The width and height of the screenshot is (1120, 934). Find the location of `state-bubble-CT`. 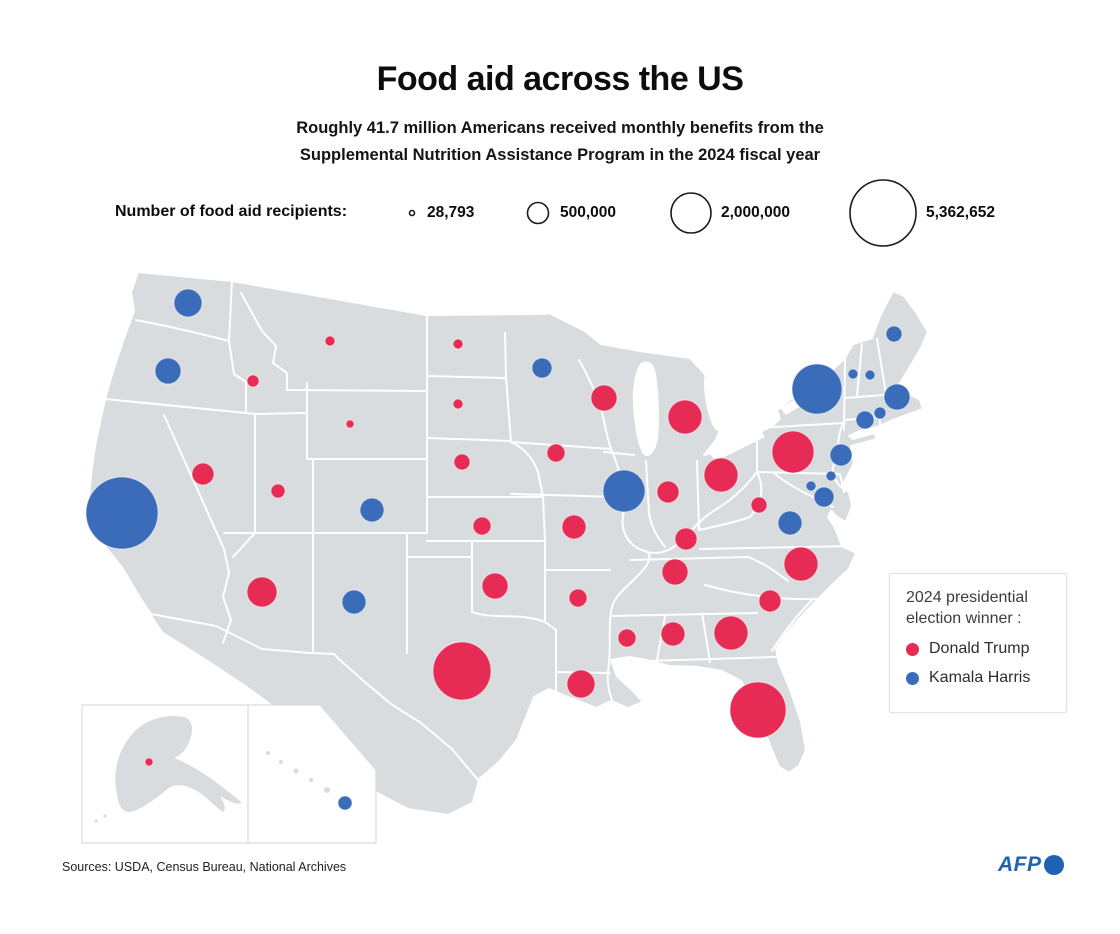

state-bubble-CT is located at coordinates (865, 420).